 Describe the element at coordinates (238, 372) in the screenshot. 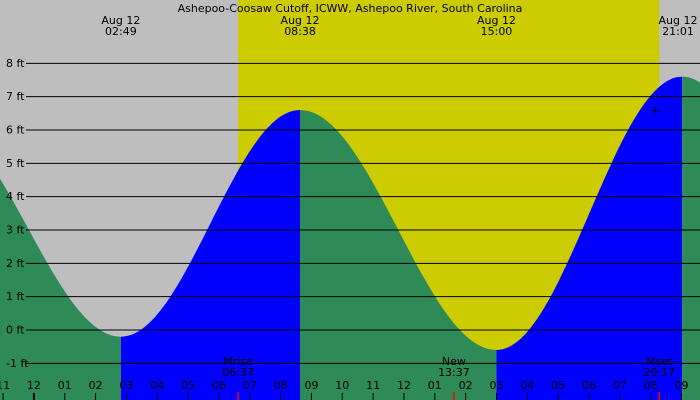

I see `event-time-label: 06:37` at that location.